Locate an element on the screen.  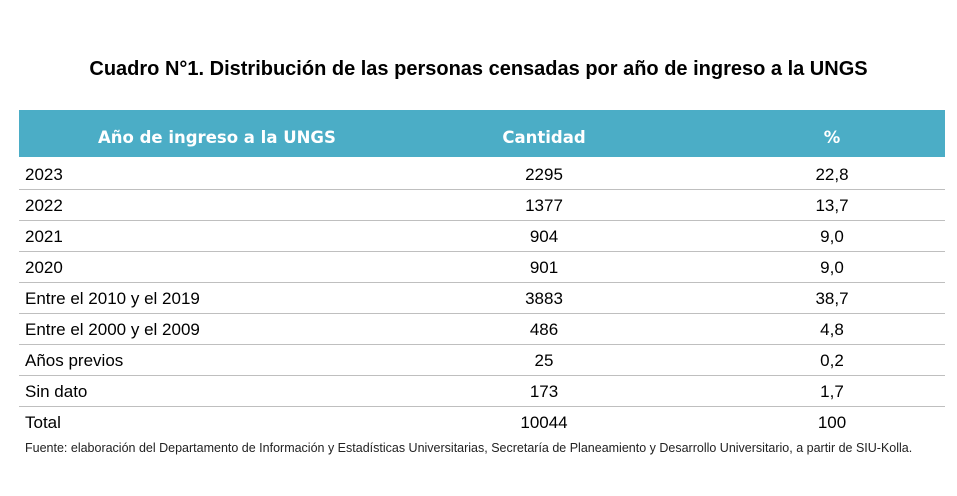
row-label: 2023 is located at coordinates (194, 174).